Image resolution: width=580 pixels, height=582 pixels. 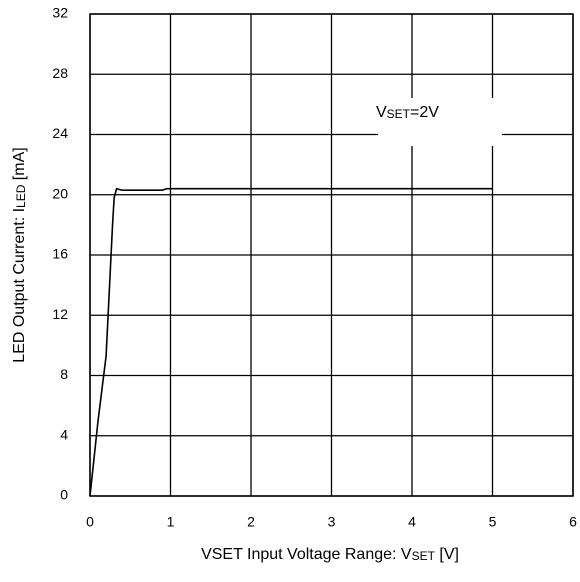 What do you see at coordinates (399, 114) in the screenshot?
I see `annotation-sub: SET` at bounding box center [399, 114].